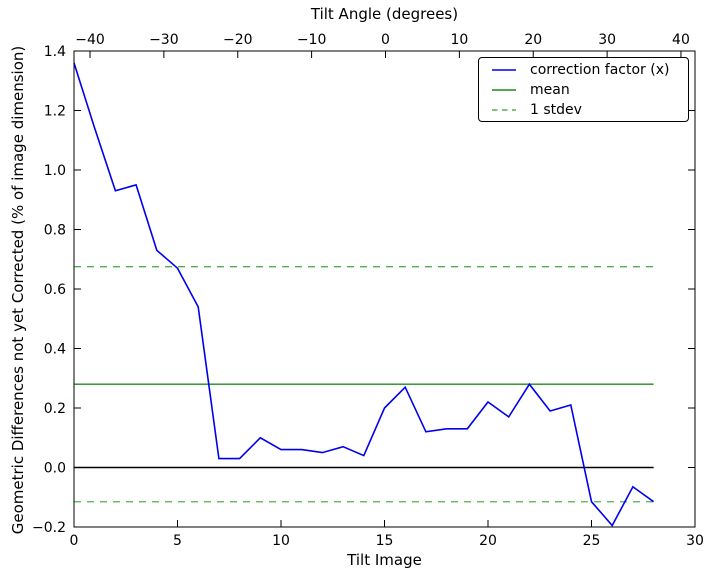 The height and width of the screenshot is (579, 714). What do you see at coordinates (556, 110) in the screenshot?
I see `legend-item-label: 1 stdev` at bounding box center [556, 110].